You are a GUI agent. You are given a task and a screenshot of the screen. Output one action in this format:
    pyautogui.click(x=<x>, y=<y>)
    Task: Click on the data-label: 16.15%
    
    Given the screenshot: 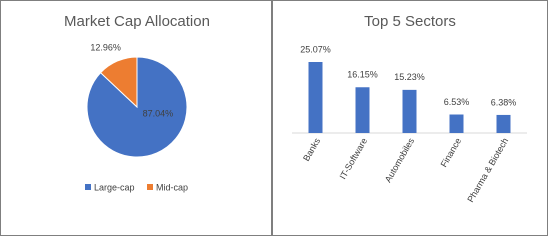 What is the action you would take?
    pyautogui.click(x=362, y=75)
    